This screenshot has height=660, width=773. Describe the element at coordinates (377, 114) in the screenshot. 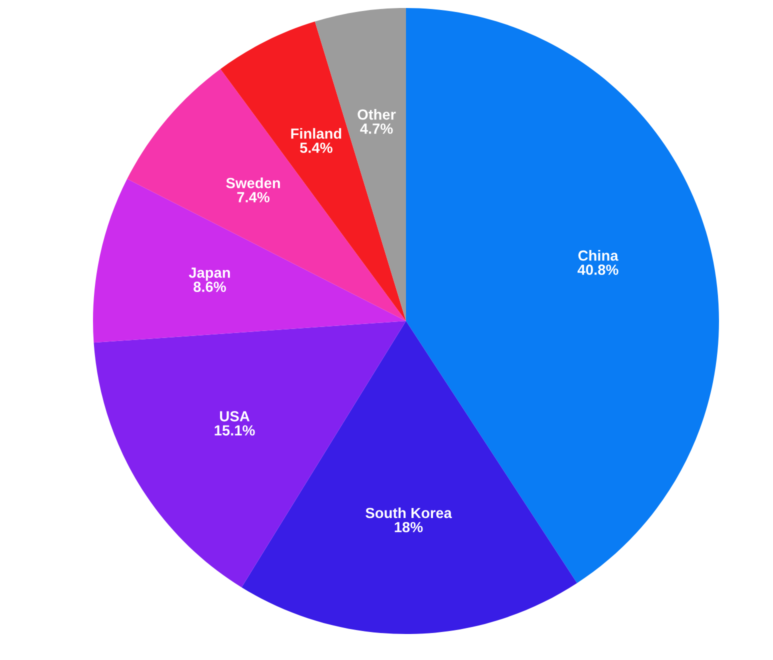

I see `slice-label: Other` at that location.